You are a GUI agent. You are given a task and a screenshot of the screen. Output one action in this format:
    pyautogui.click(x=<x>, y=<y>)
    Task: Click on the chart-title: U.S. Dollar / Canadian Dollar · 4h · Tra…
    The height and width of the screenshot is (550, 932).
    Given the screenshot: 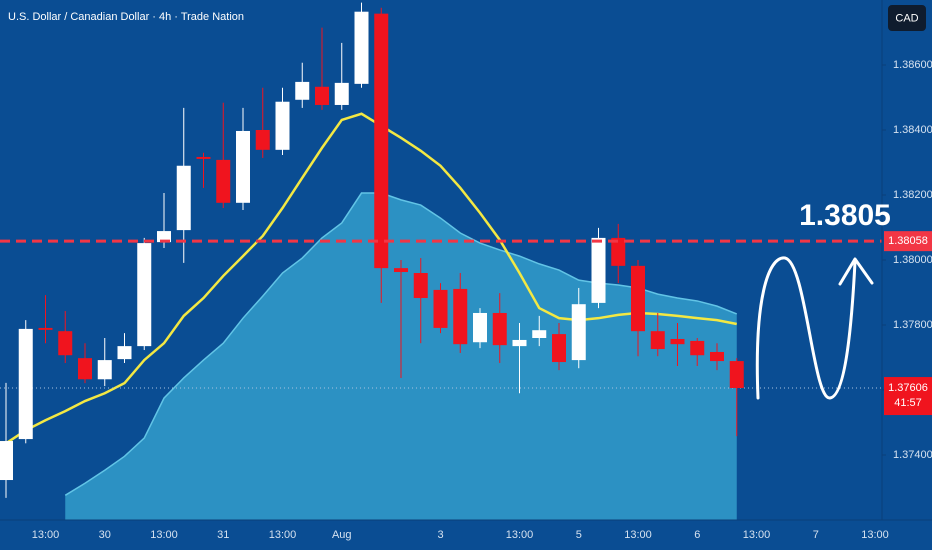 What is the action you would take?
    pyautogui.click(x=126, y=17)
    